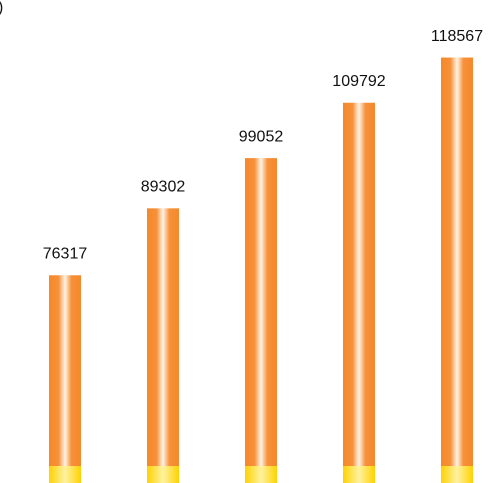 The width and height of the screenshot is (499, 483). Describe the element at coordinates (358, 81) in the screenshot. I see `data-label: 109792` at that location.